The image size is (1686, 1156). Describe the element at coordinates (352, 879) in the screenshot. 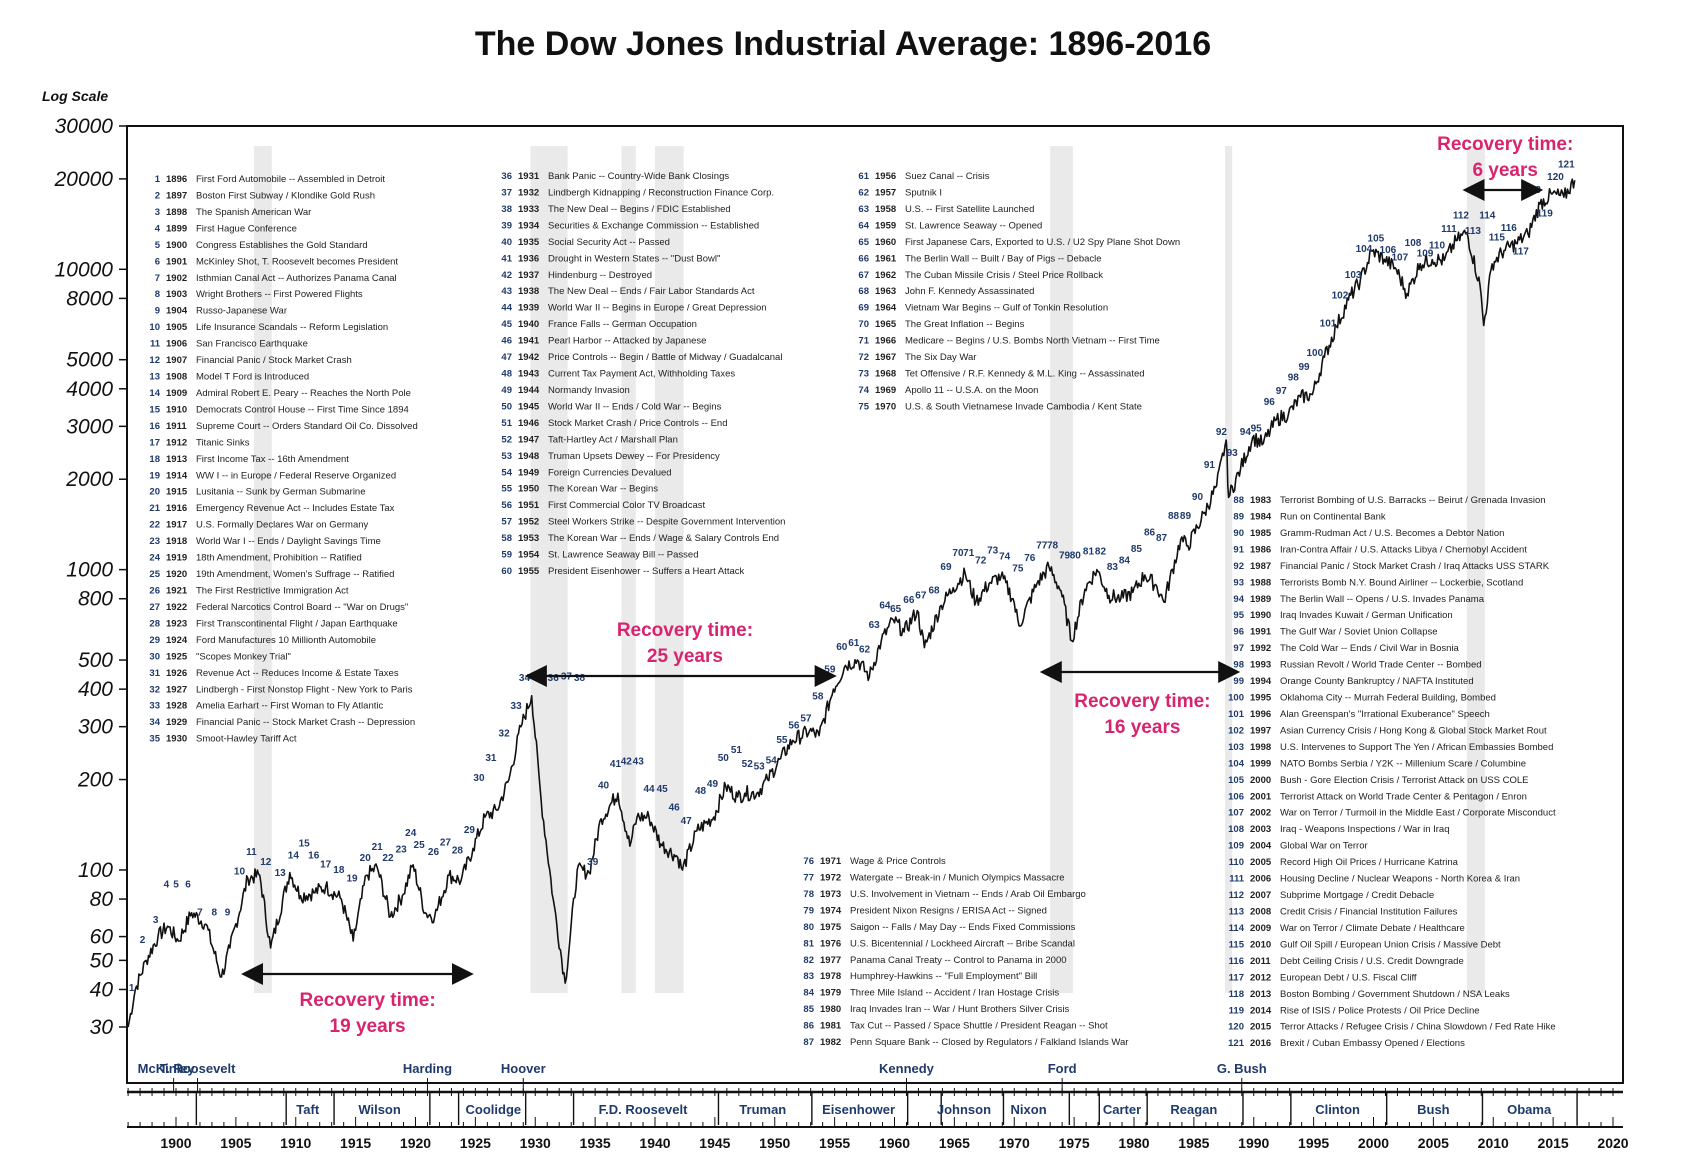

I see `event-point-label: 19` at that location.